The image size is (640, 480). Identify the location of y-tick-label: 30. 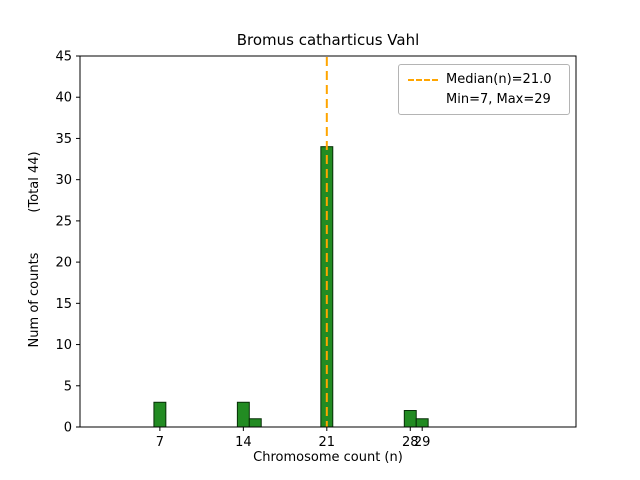
(63, 180).